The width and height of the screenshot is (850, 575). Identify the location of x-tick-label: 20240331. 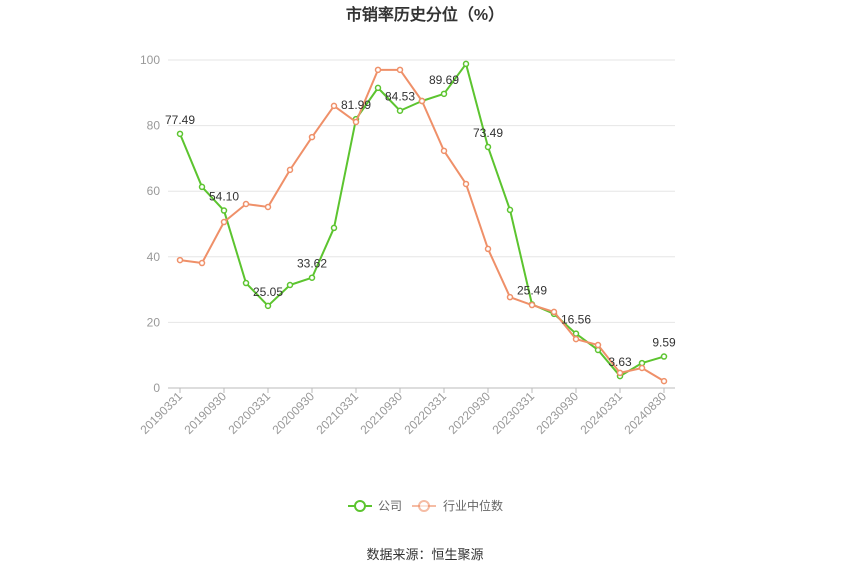
(601, 413).